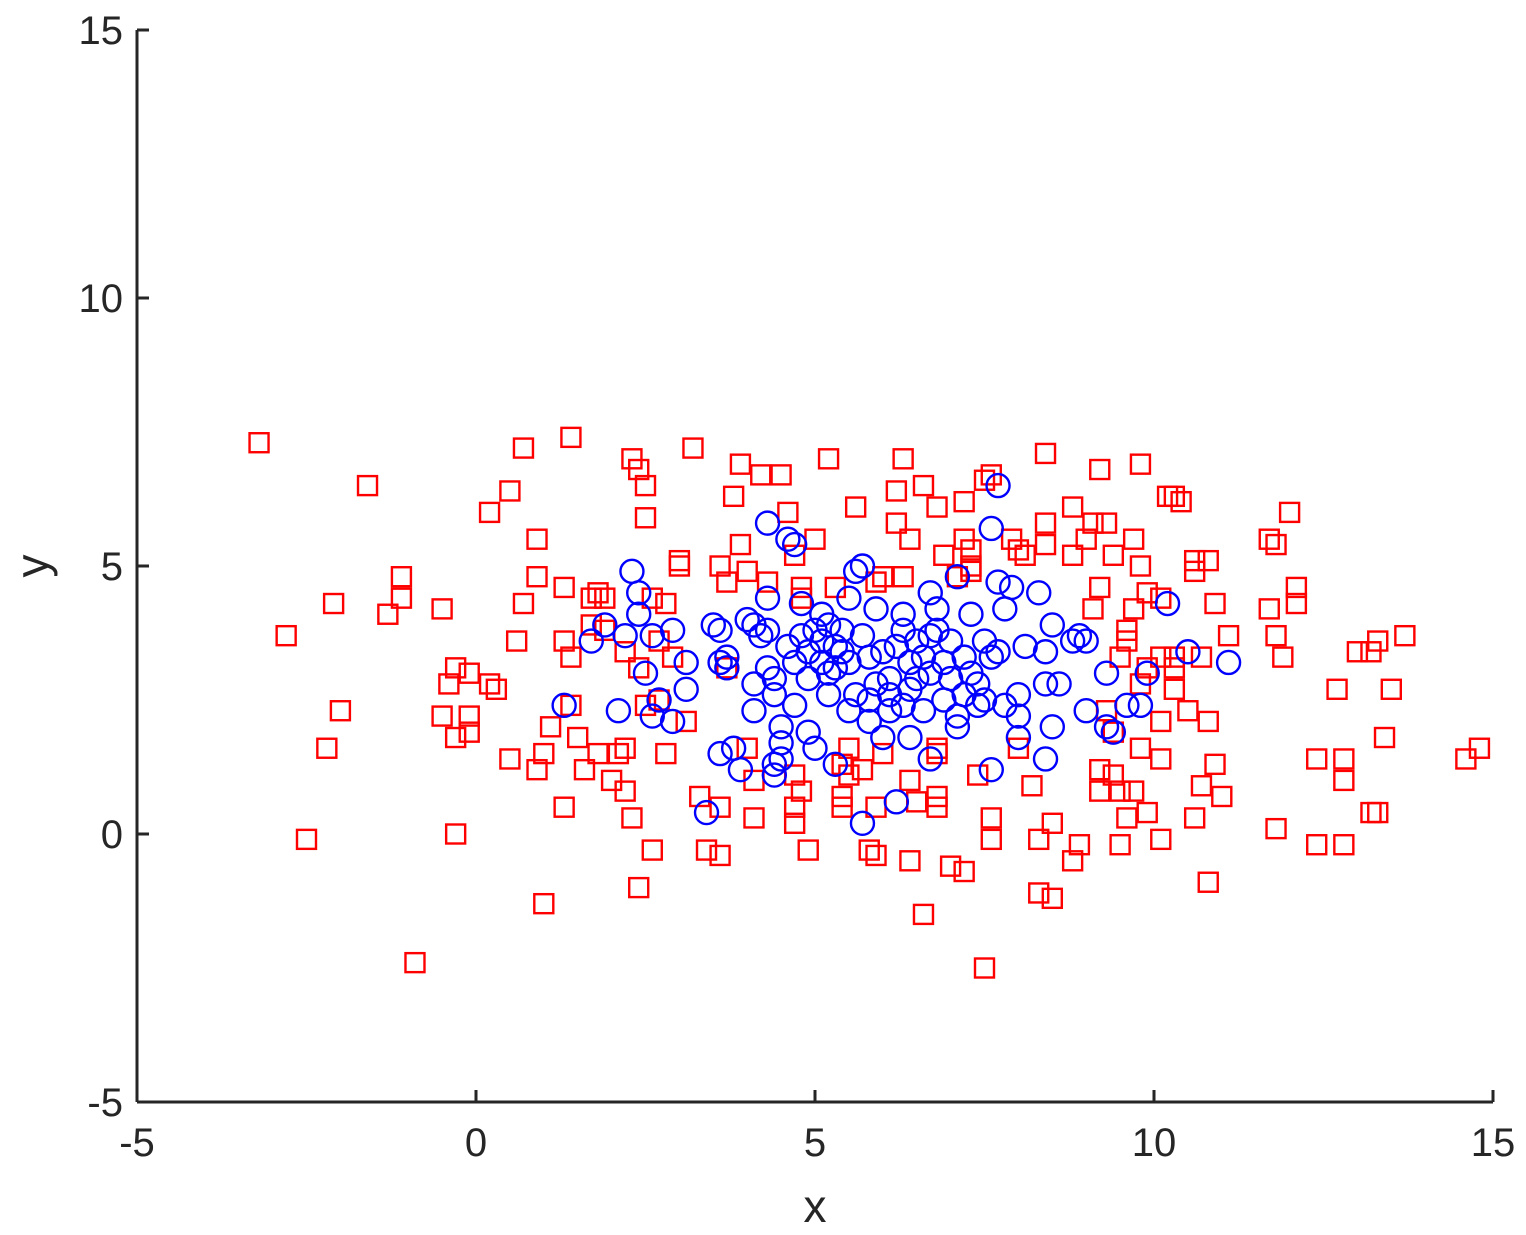 The height and width of the screenshot is (1235, 1526). I want to click on y-ticks: -5 0 5 10 15, so click(114, 567).